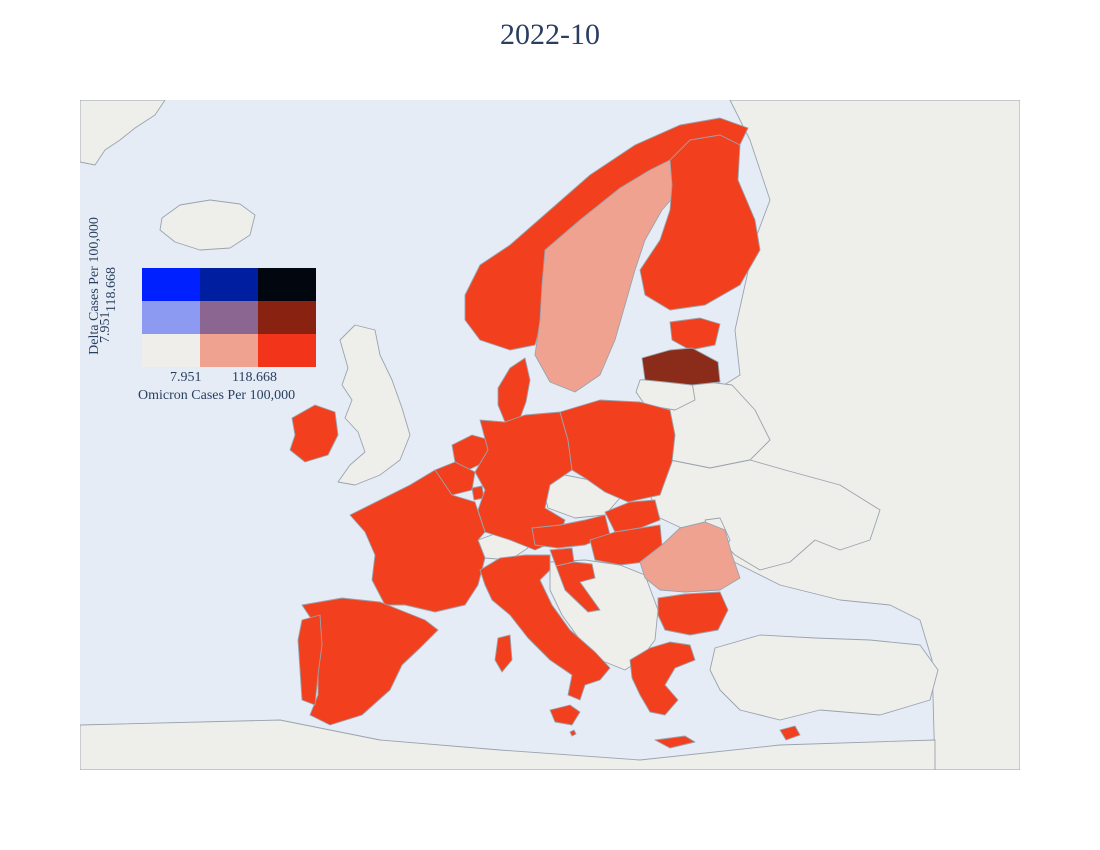  Describe the element at coordinates (700, 222) in the screenshot. I see `country-finland` at that location.